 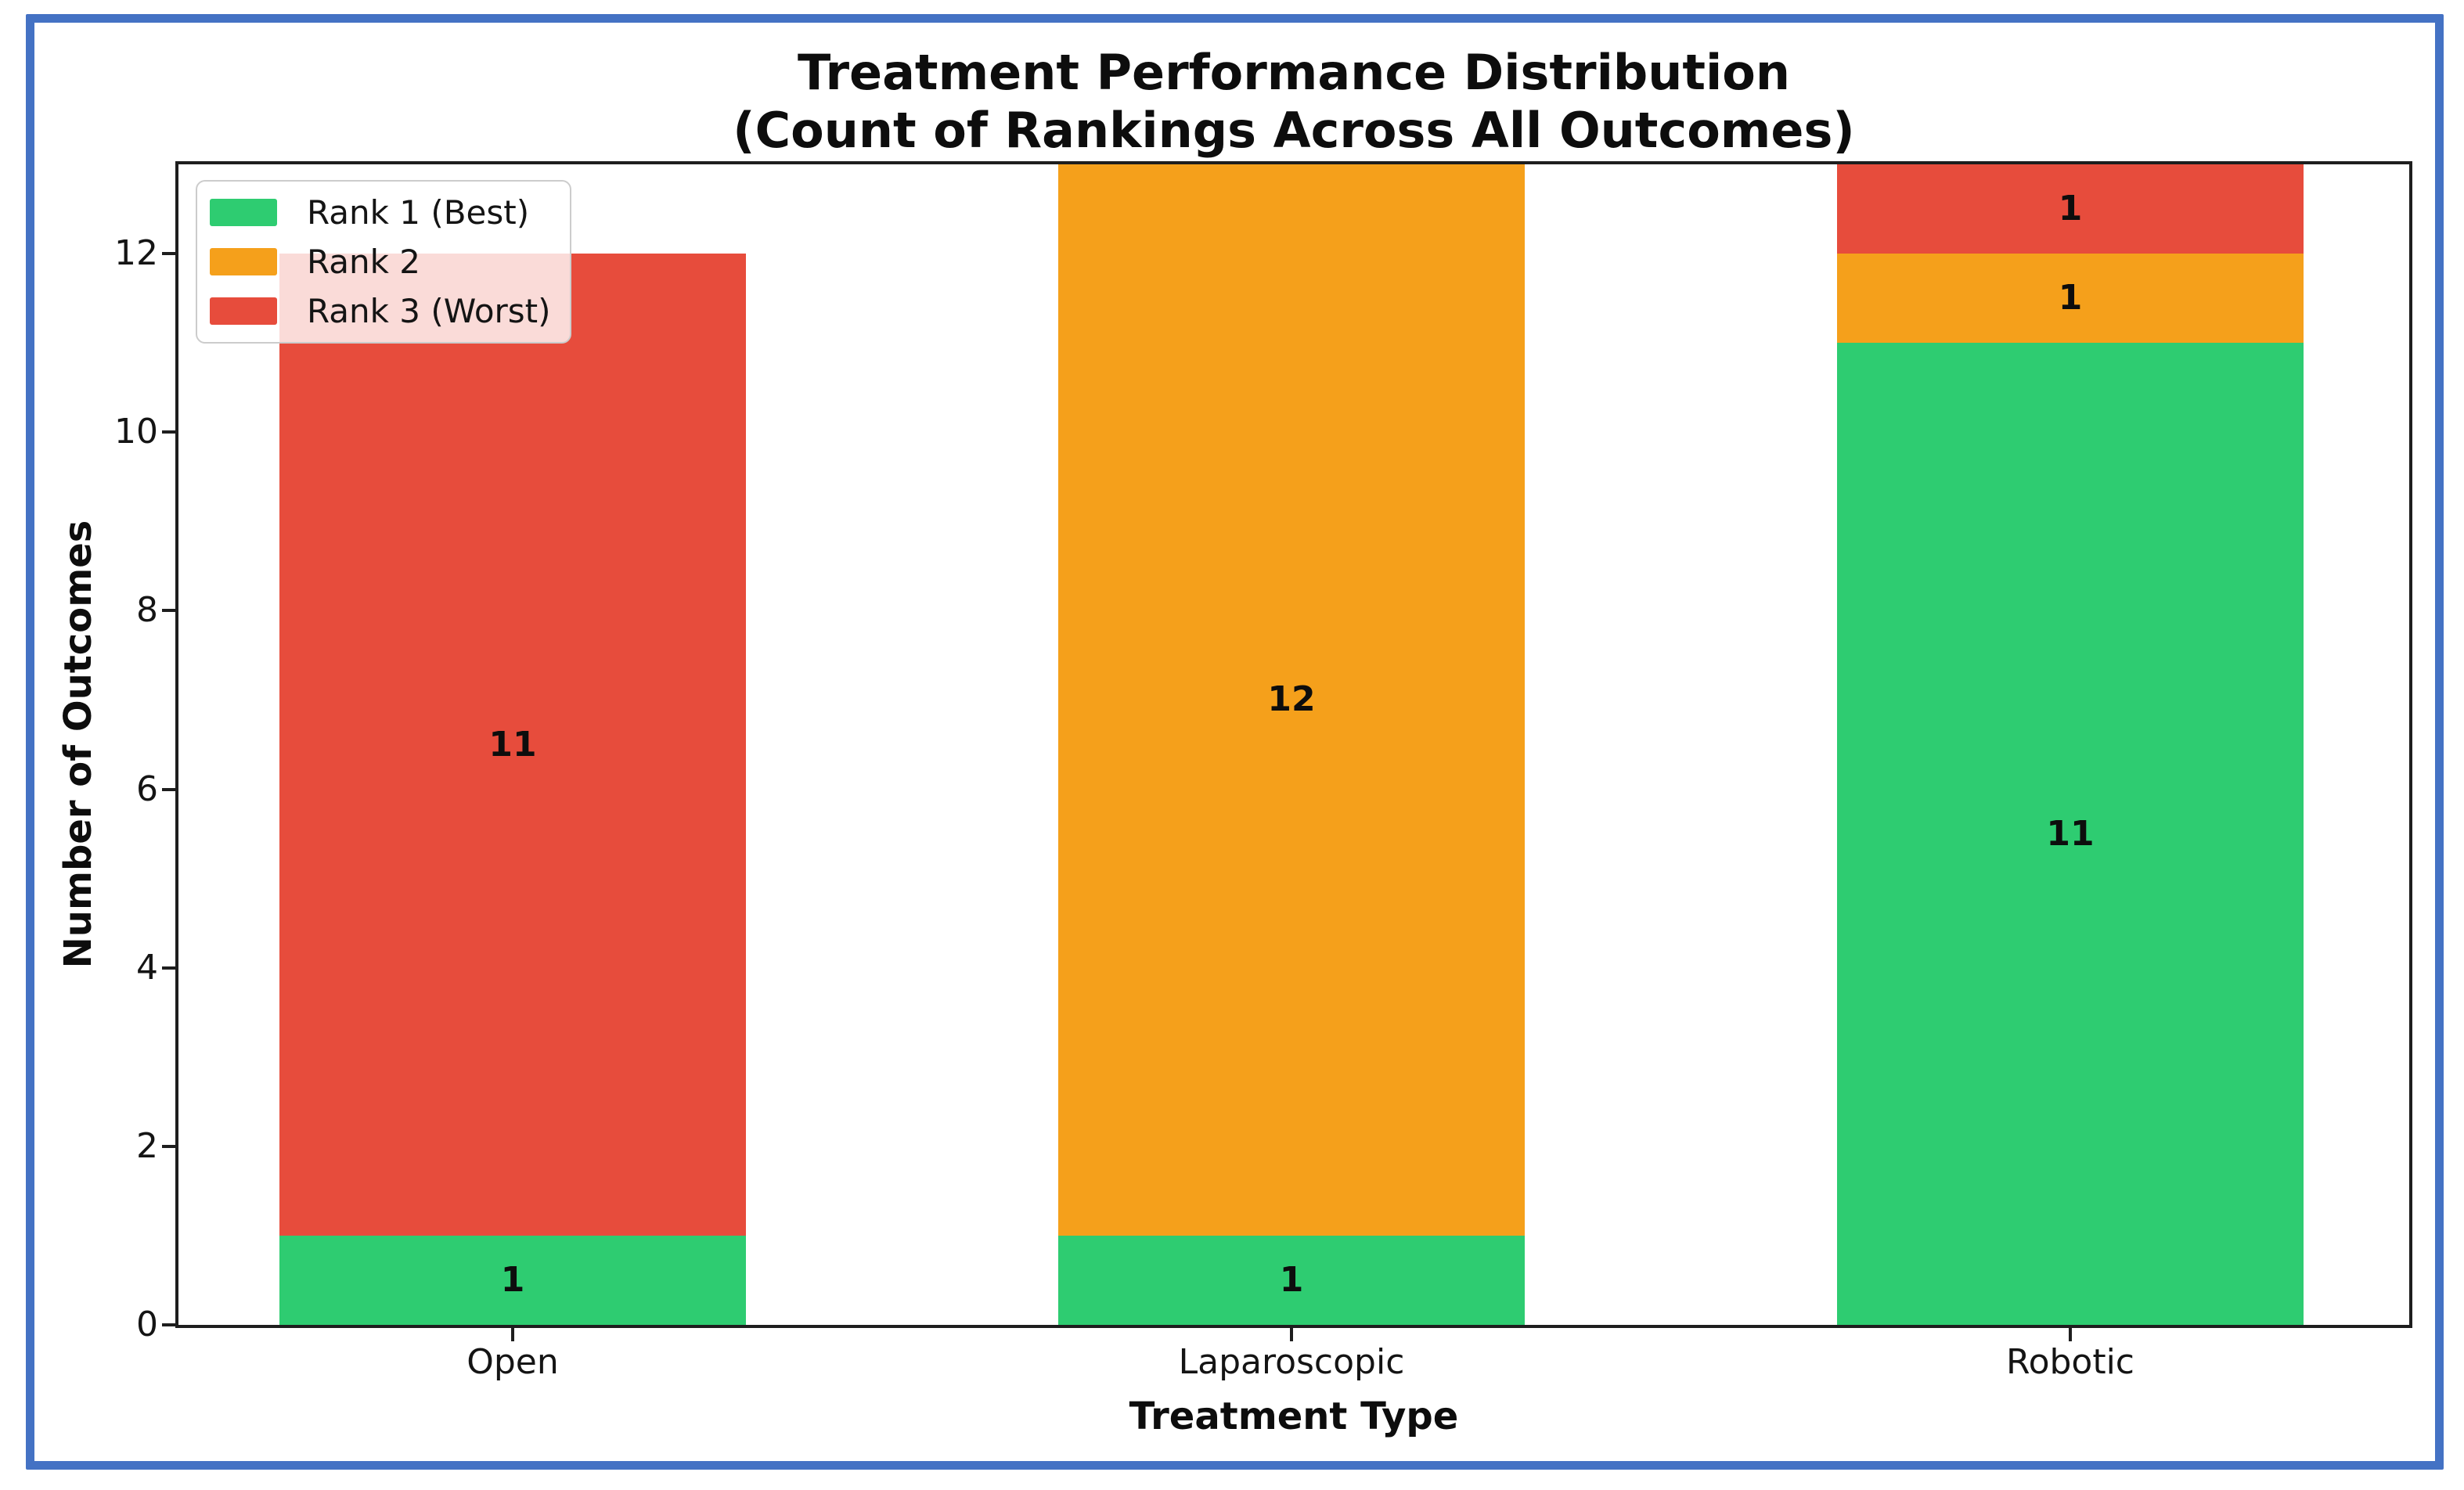 I want to click on bar-segment-rank-2: 12, so click(x=1292, y=700).